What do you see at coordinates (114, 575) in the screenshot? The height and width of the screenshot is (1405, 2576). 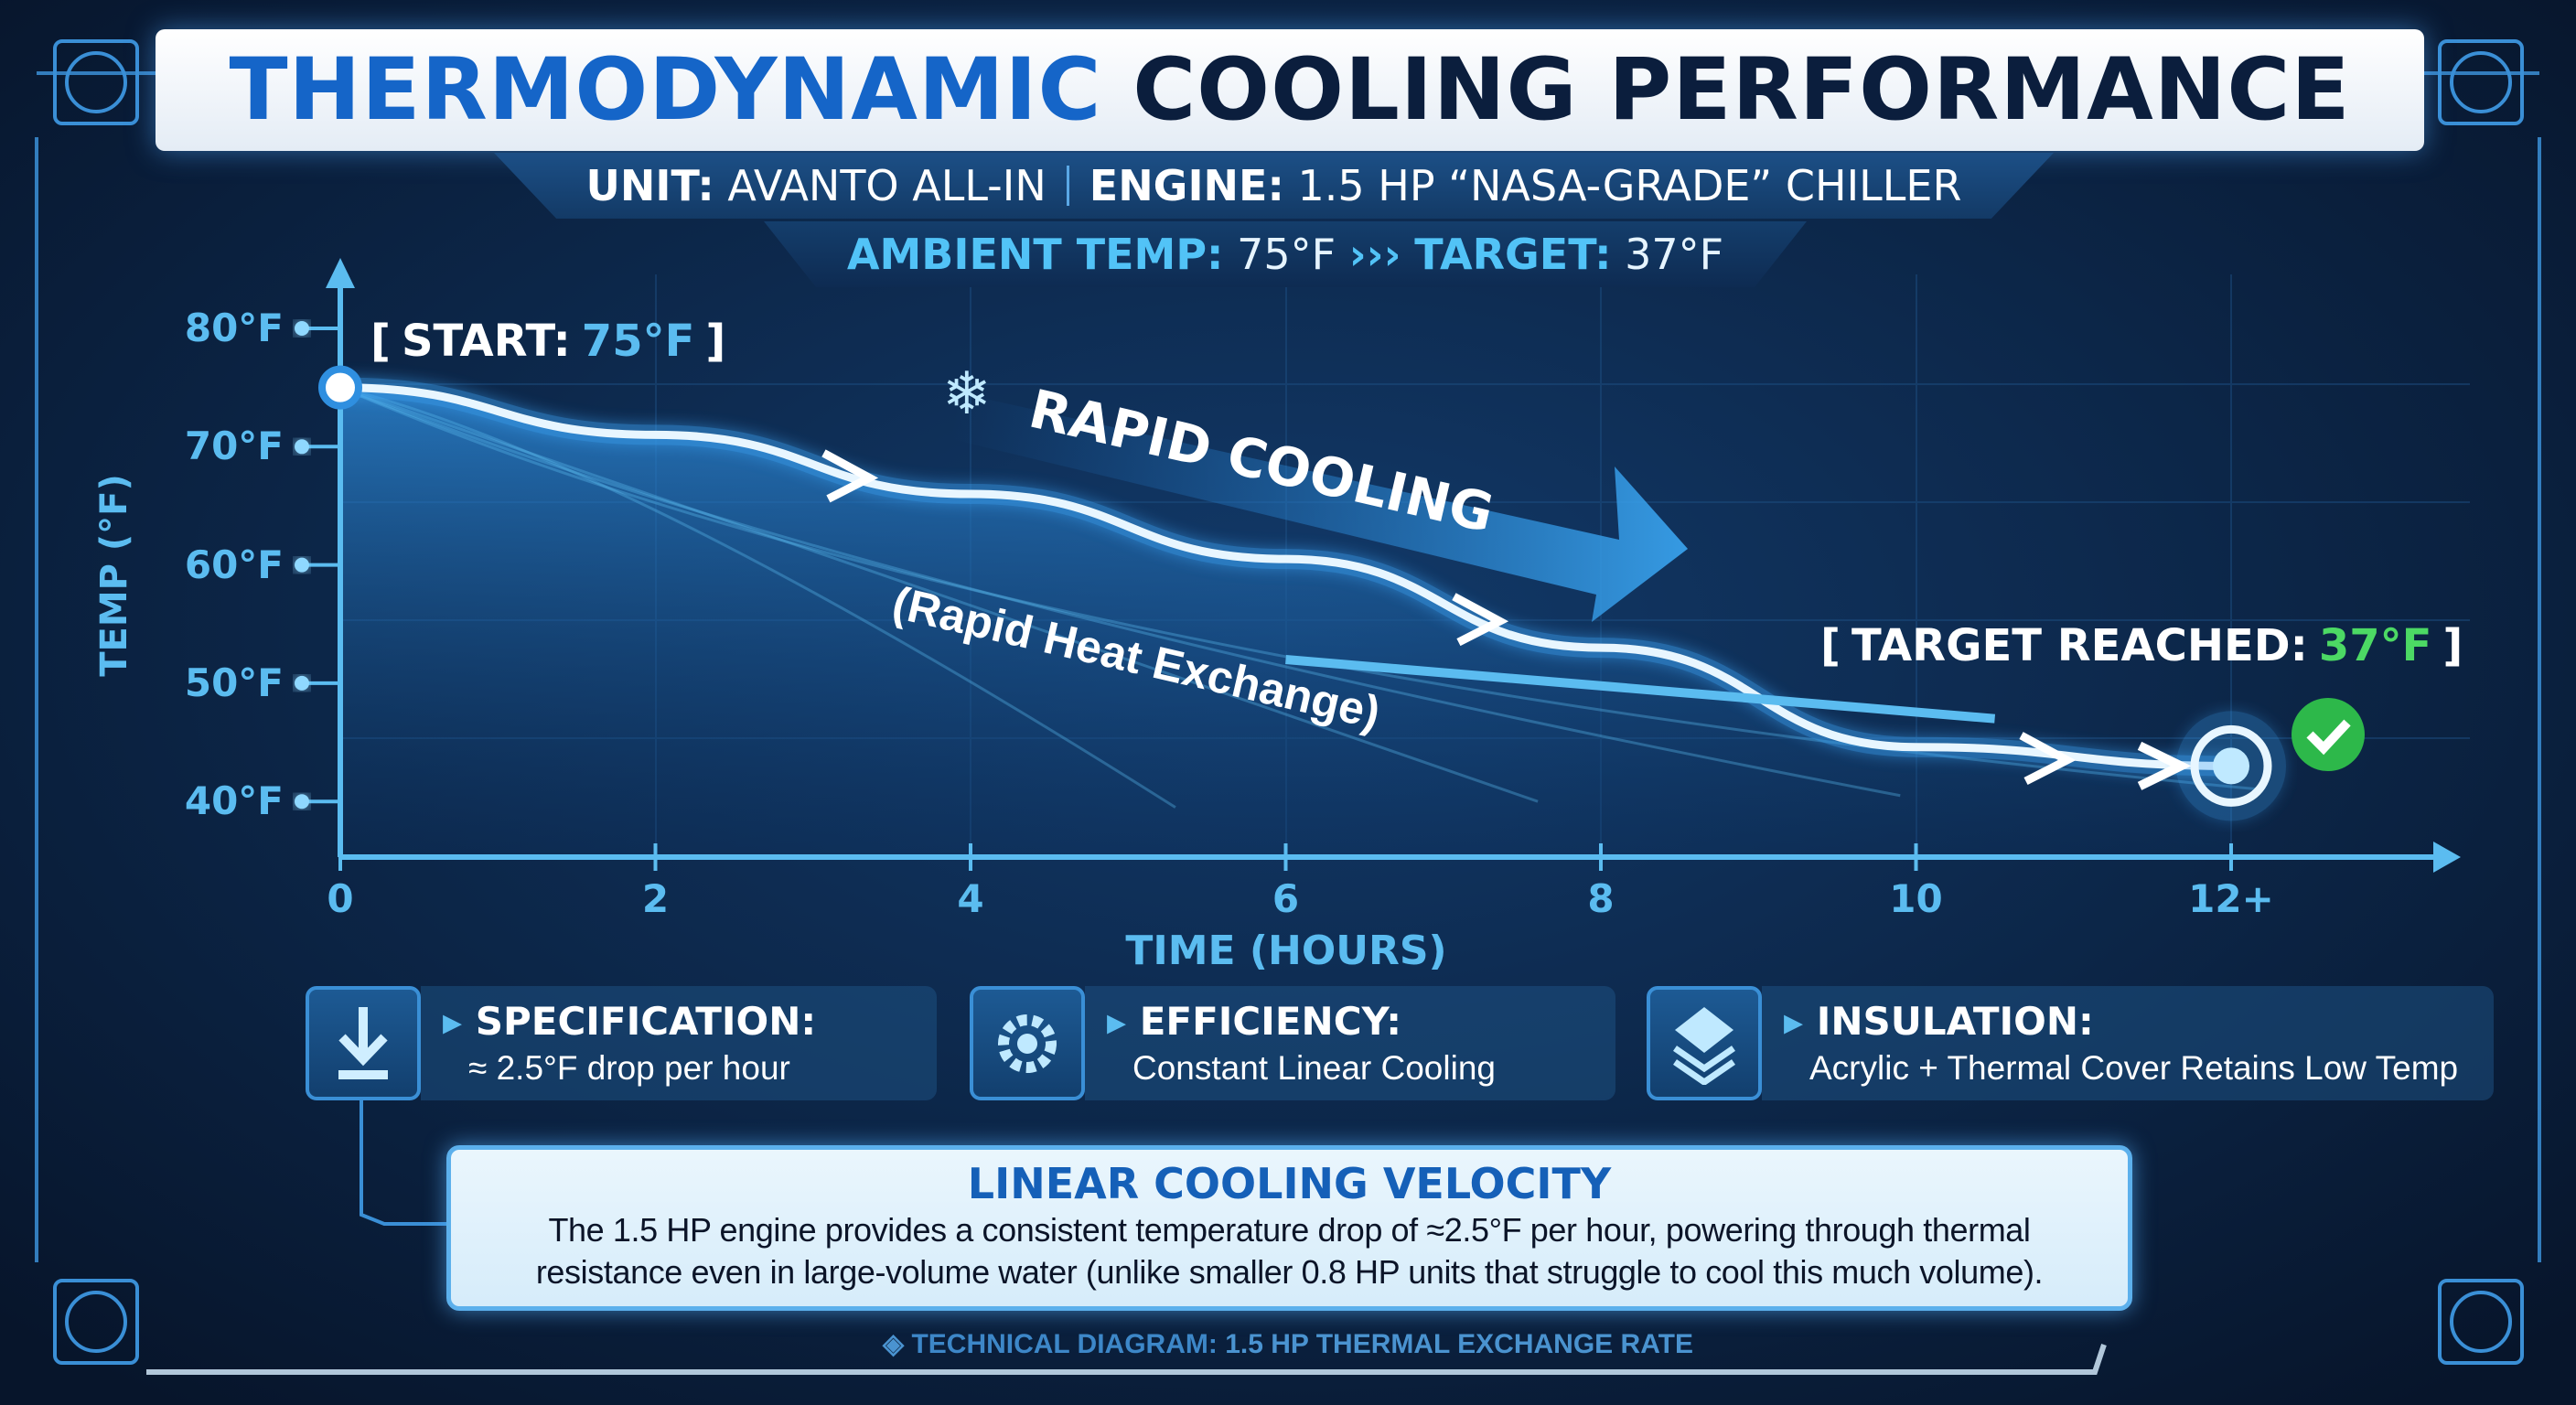 I see `y-axis-title: TEMP (°F)` at bounding box center [114, 575].